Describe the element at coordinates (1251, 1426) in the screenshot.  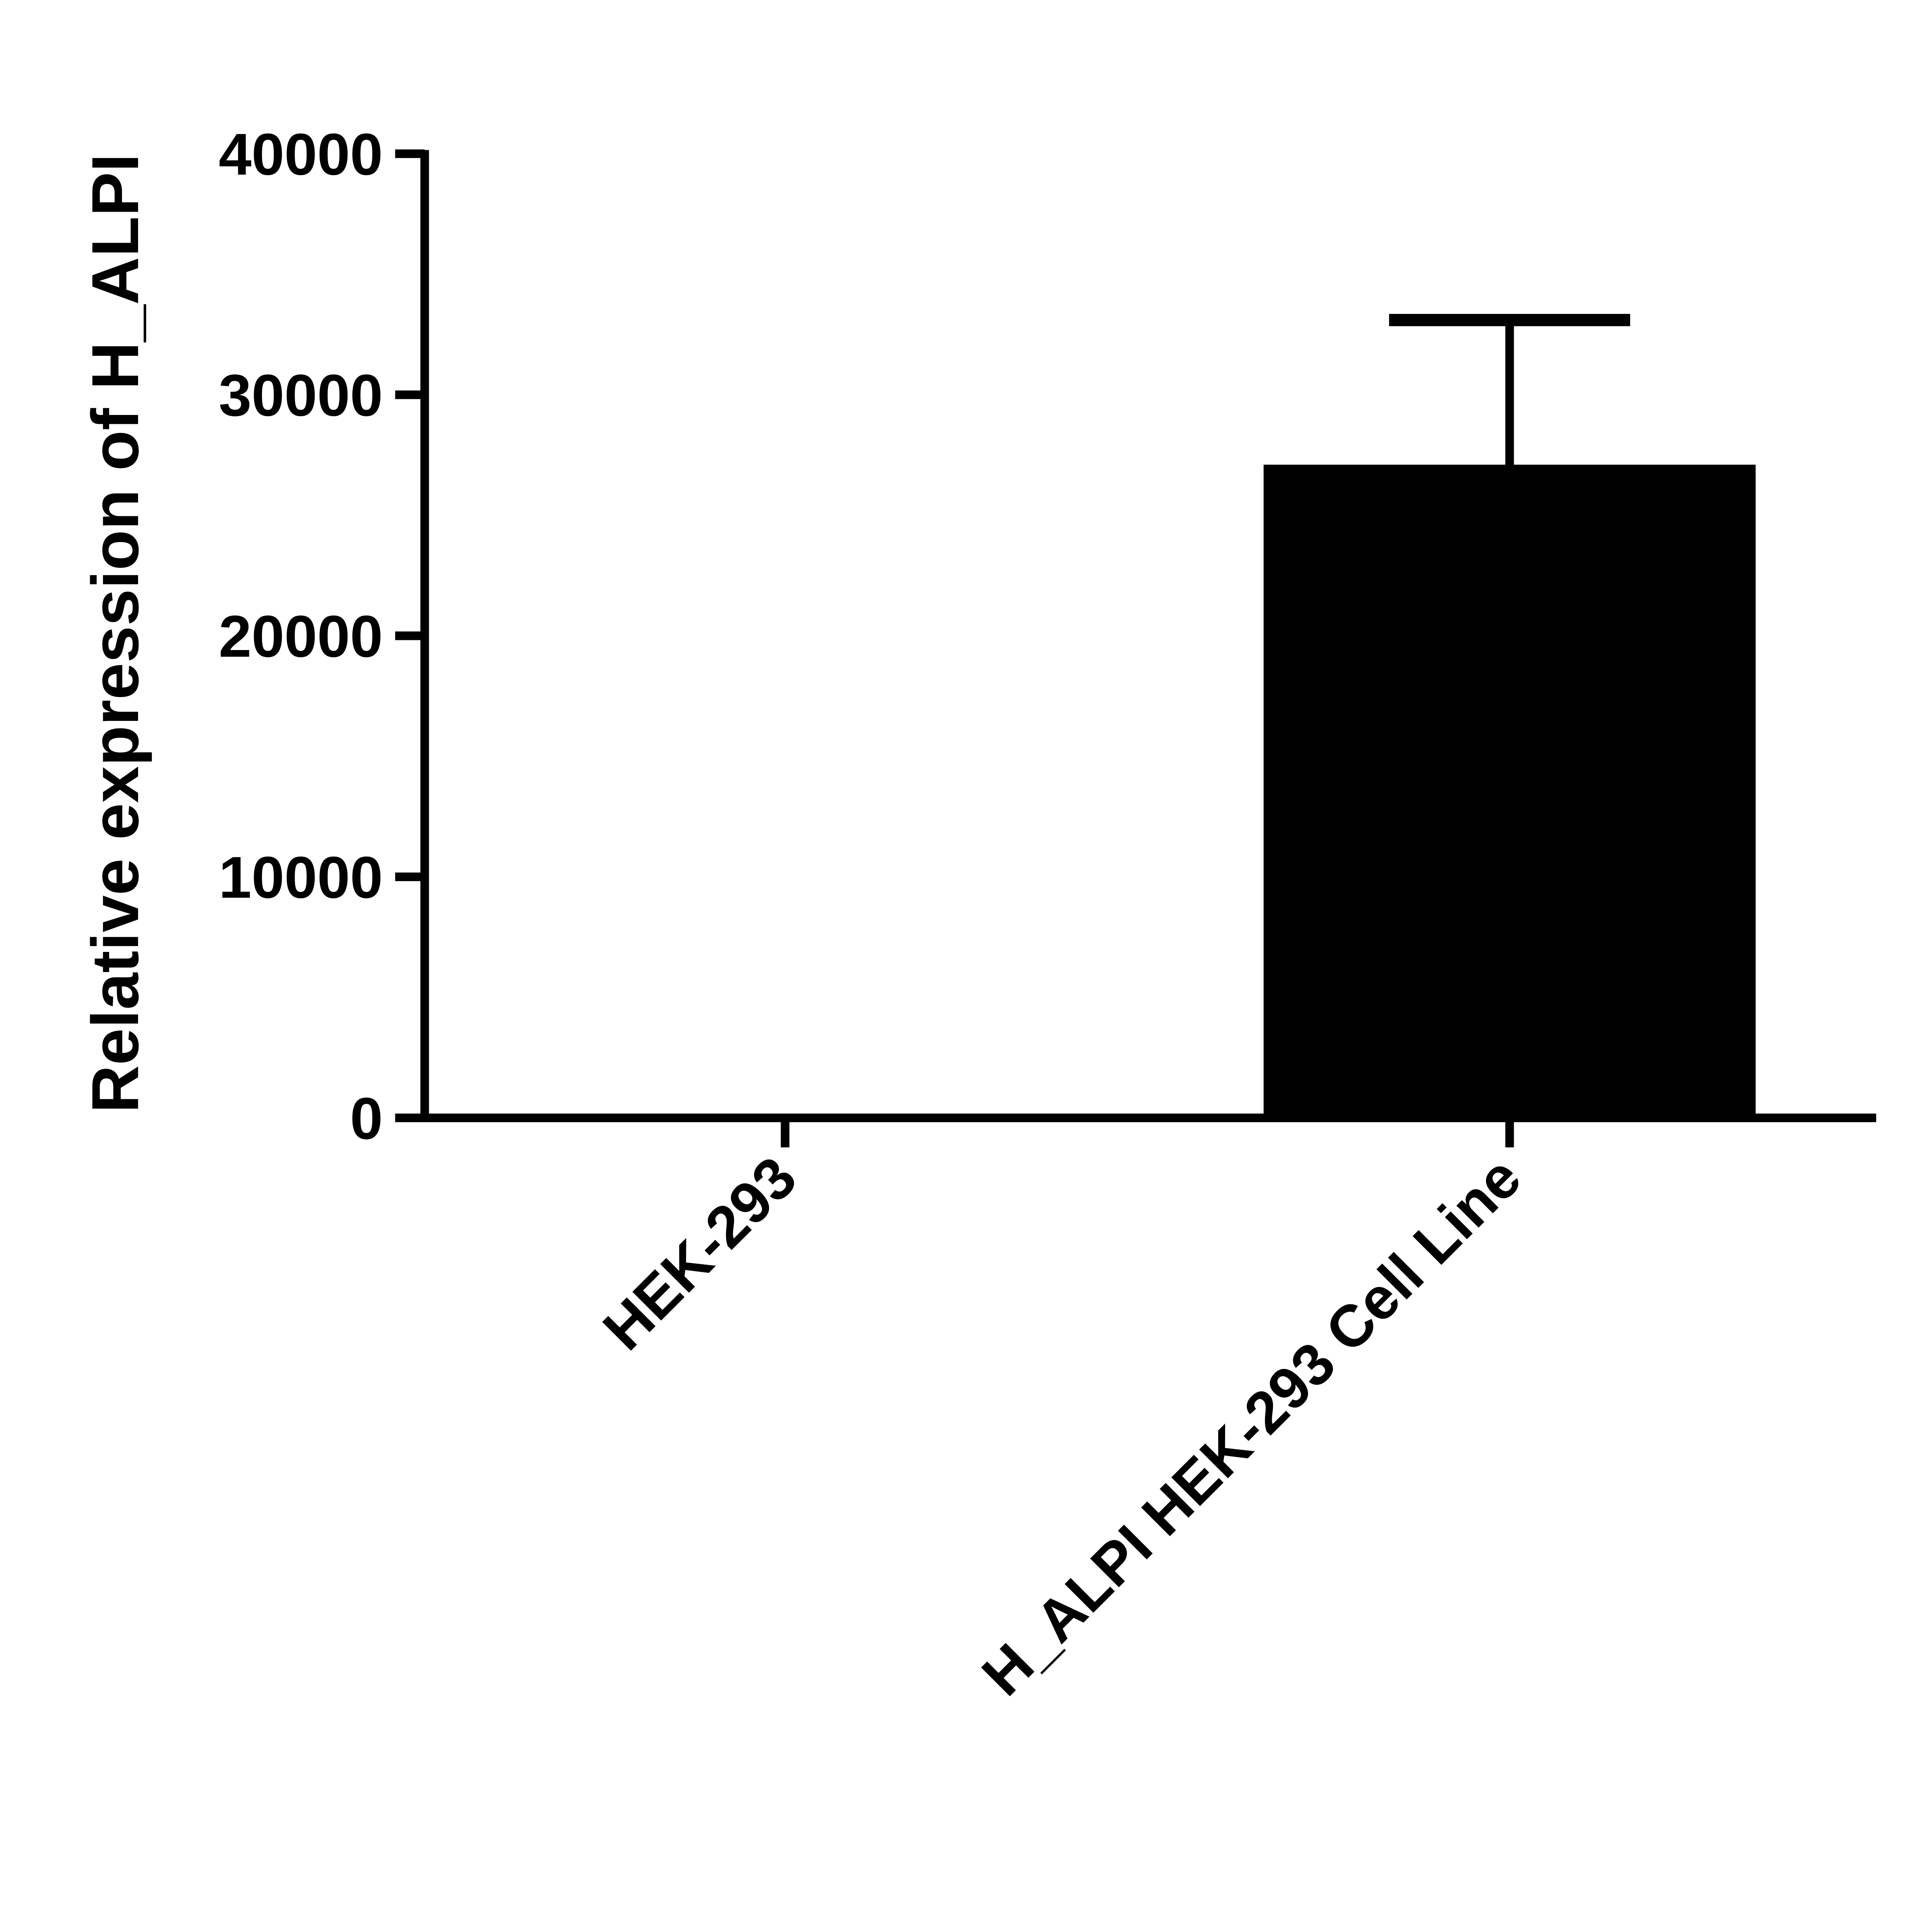
I see `x-tick-label: H_ALPI HEK-293 Cell Line` at that location.